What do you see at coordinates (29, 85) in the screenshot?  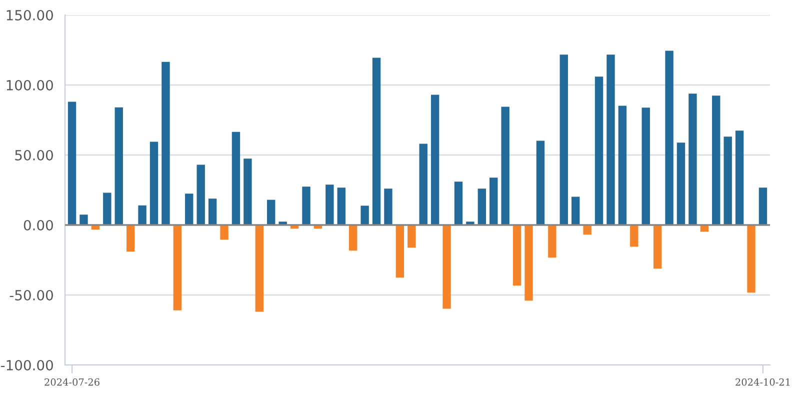 I see `y-tick-label: 100.00` at bounding box center [29, 85].